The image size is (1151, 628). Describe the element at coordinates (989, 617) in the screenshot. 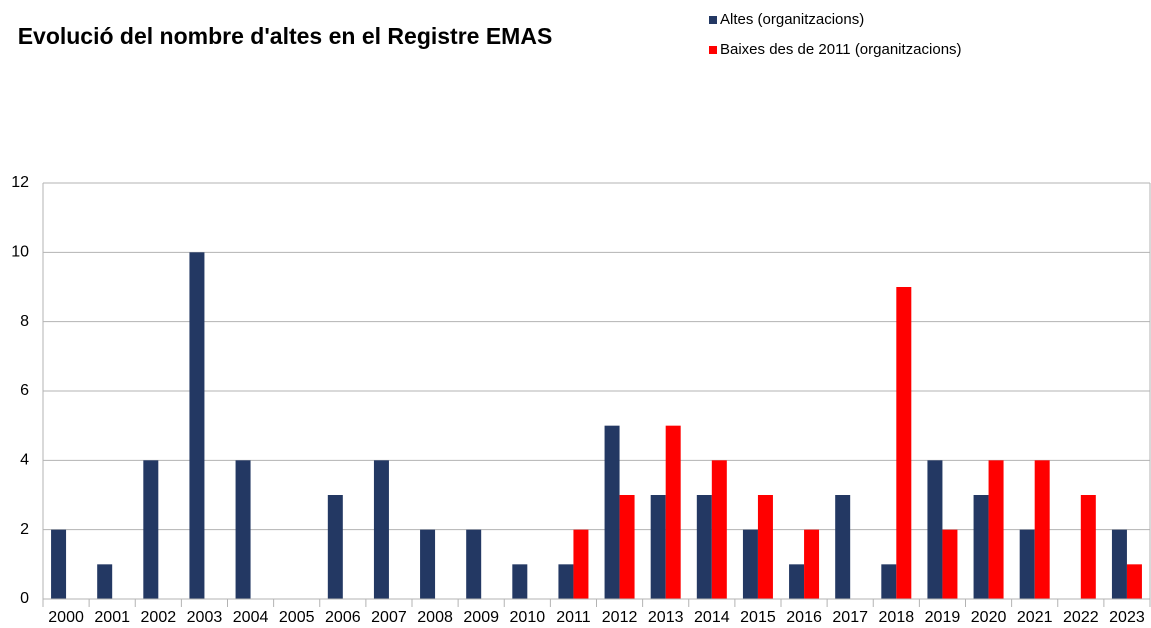

I see `x-tick-label: 2020` at that location.